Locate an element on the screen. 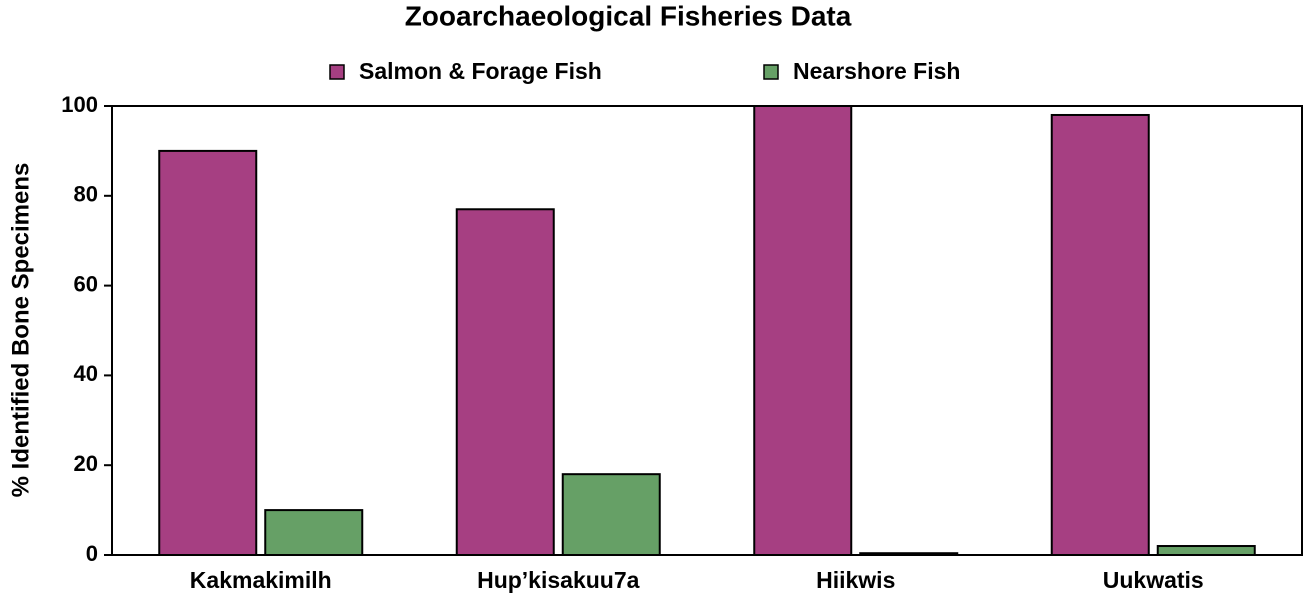 This screenshot has height=608, width=1306. y-tick-label: 20 is located at coordinates (86, 463).